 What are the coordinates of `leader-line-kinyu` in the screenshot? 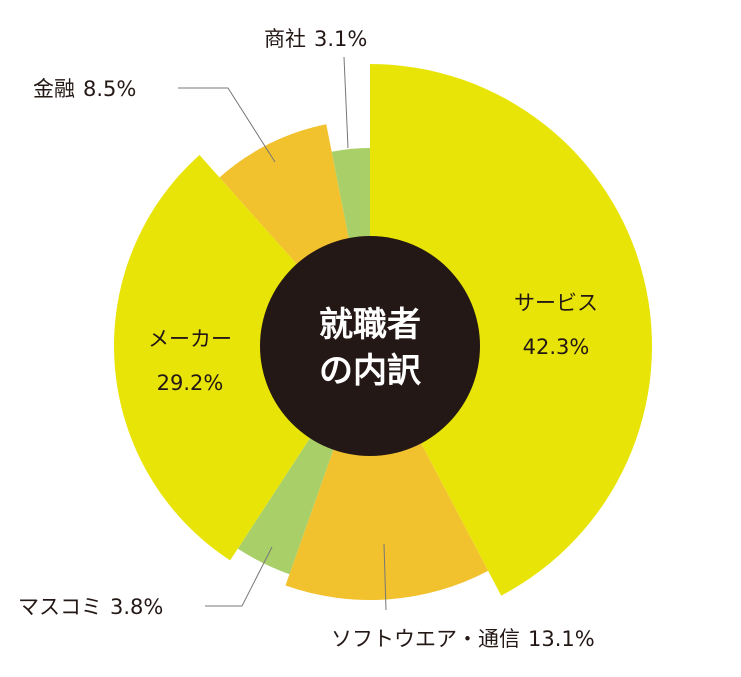 It's located at (227, 125).